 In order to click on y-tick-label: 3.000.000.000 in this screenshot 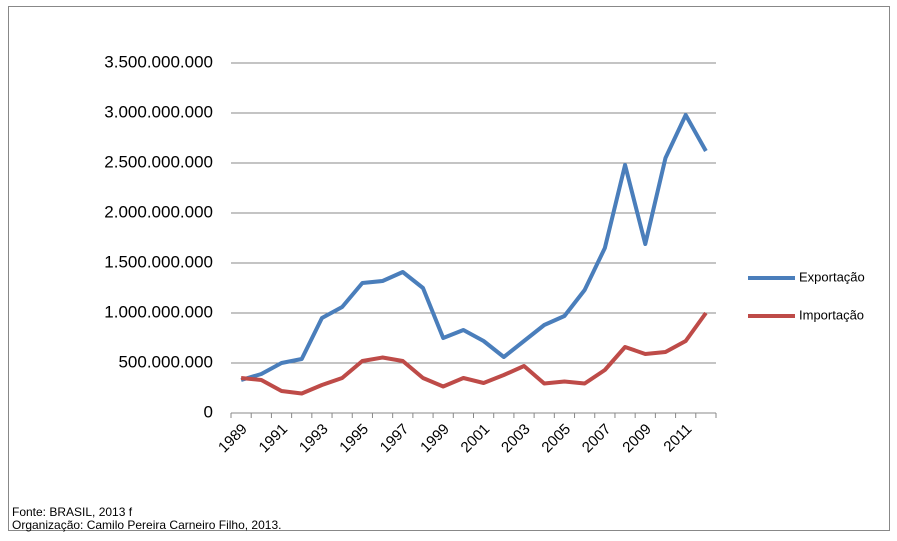, I will do `click(158, 111)`.